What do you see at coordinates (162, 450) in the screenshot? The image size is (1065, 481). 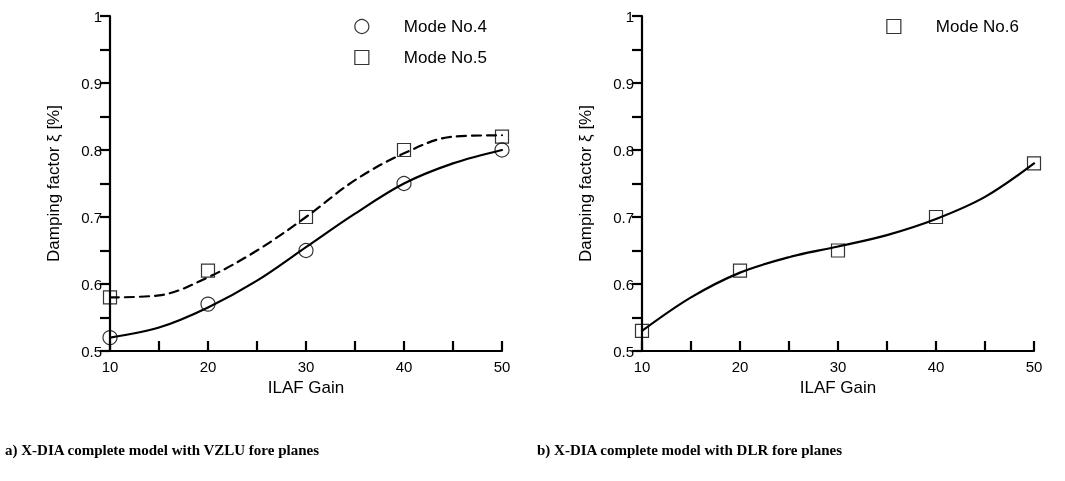 I see `text: a) X-DIA complete model with VZLU fore planes` at bounding box center [162, 450].